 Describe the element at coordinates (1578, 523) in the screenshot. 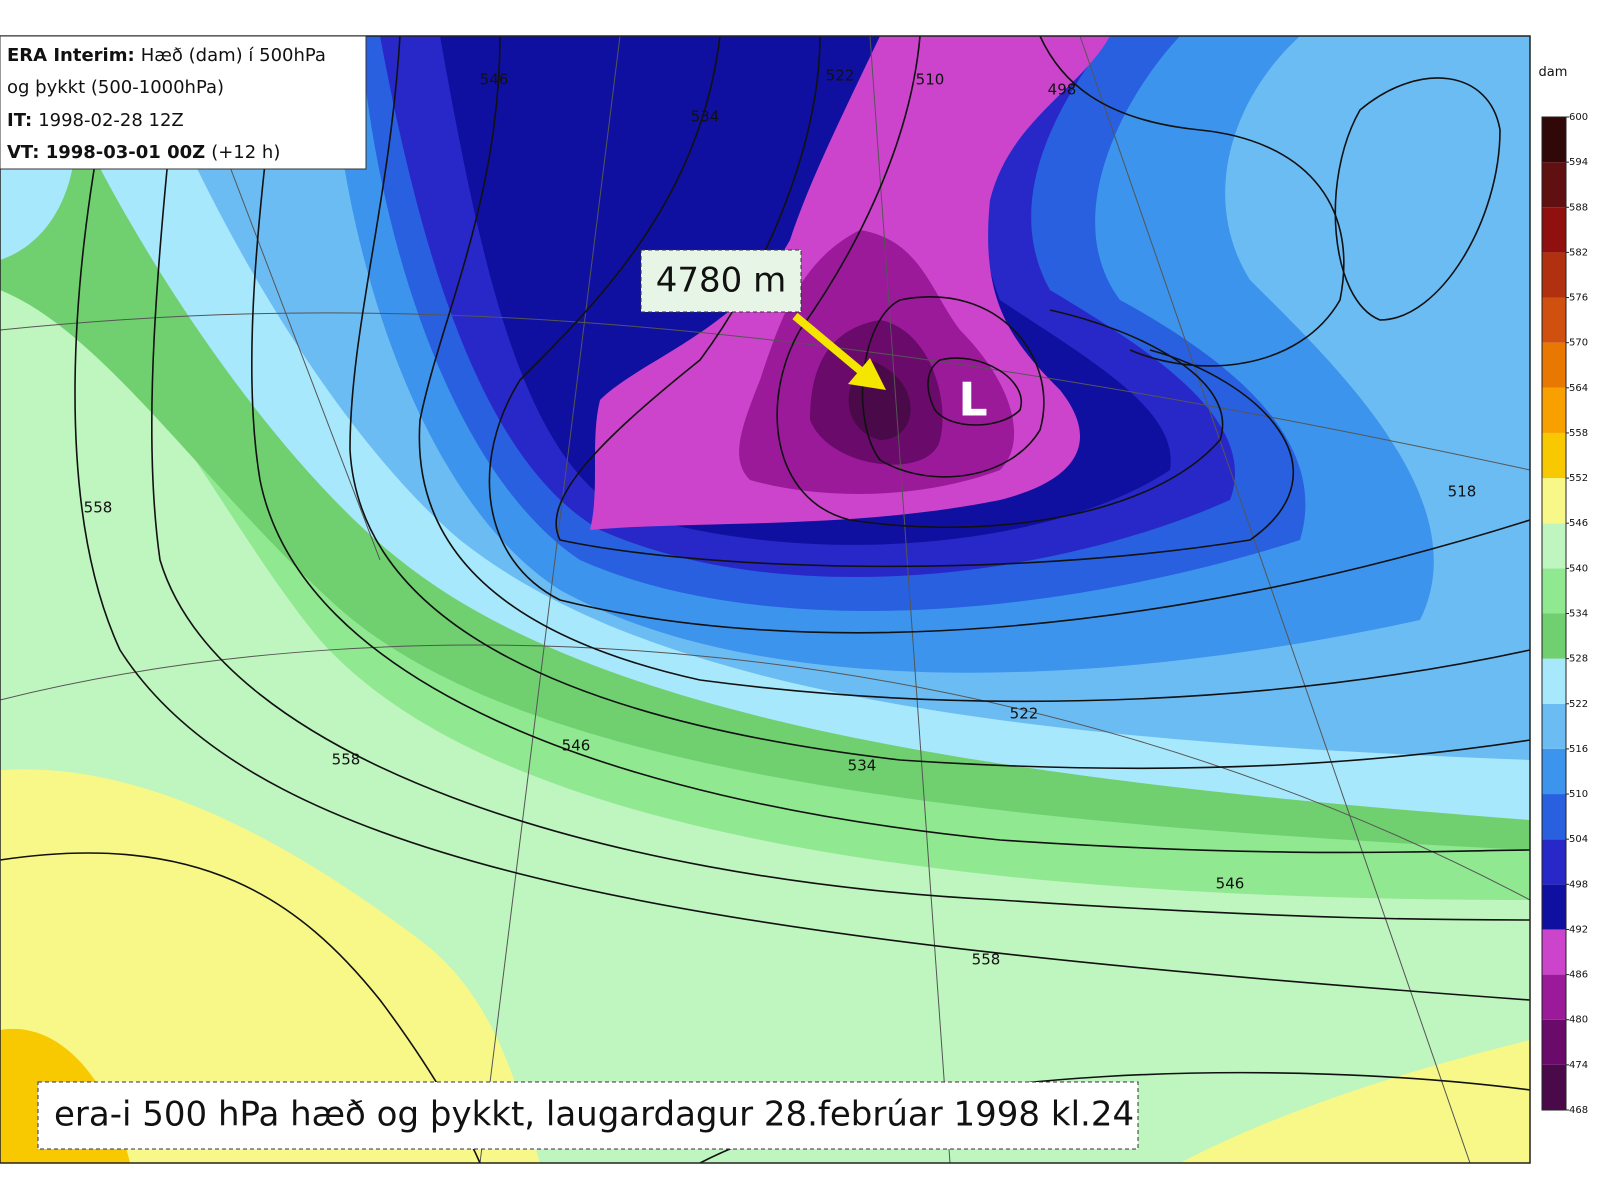

I see `colorbar-tick-label: 546` at that location.